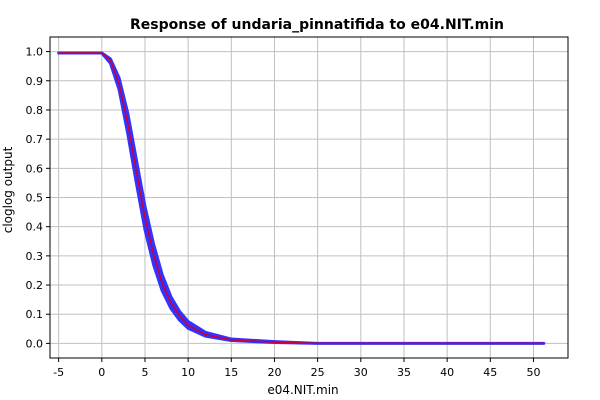 The height and width of the screenshot is (400, 600). I want to click on x-tick-label: 30, so click(361, 372).